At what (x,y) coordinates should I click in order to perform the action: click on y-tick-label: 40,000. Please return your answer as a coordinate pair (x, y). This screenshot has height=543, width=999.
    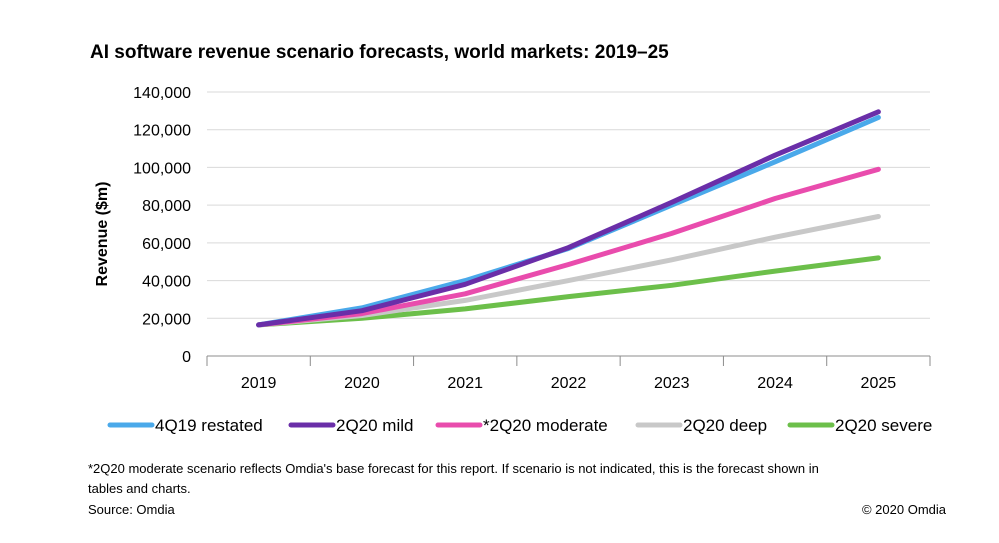
    Looking at the image, I should click on (166, 282).